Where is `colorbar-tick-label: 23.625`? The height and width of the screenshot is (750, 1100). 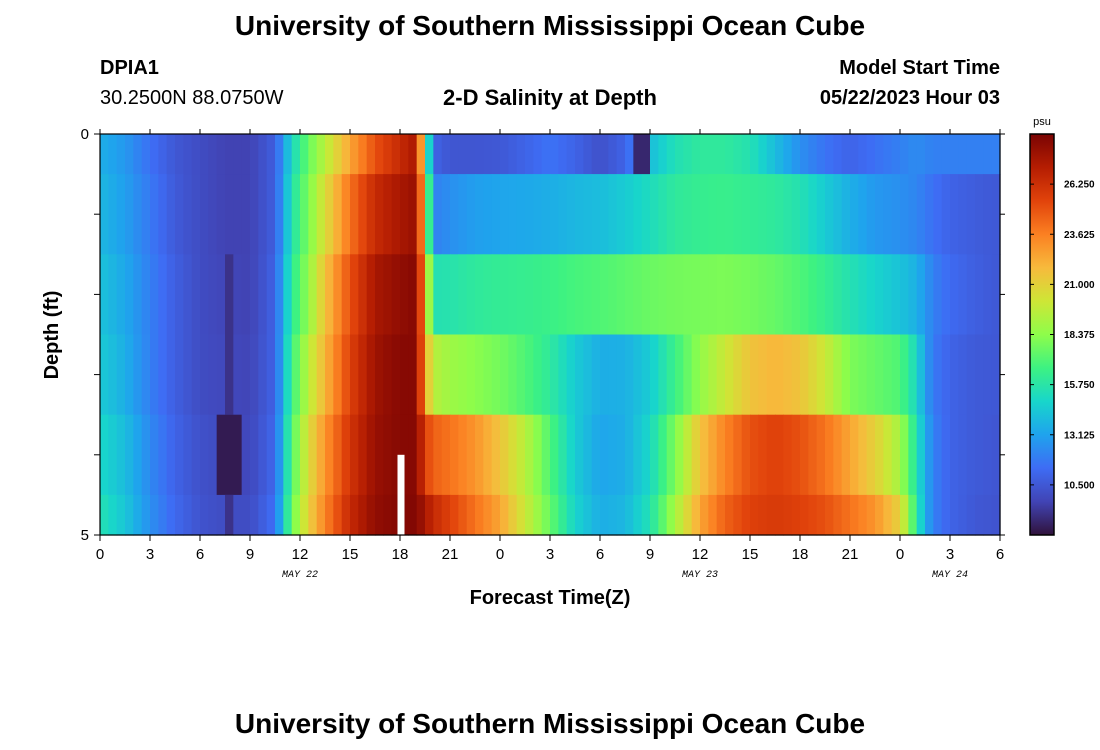 colorbar-tick-label: 23.625 is located at coordinates (1079, 235).